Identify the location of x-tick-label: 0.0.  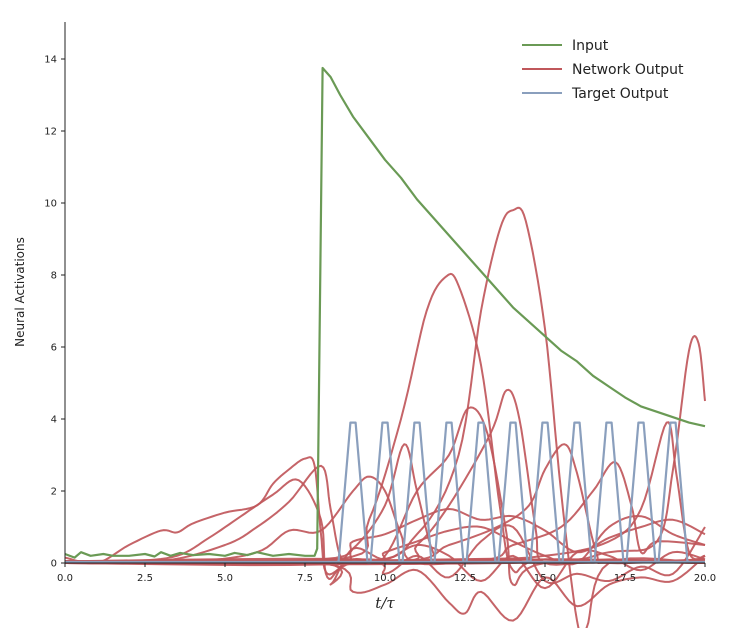
(65, 578).